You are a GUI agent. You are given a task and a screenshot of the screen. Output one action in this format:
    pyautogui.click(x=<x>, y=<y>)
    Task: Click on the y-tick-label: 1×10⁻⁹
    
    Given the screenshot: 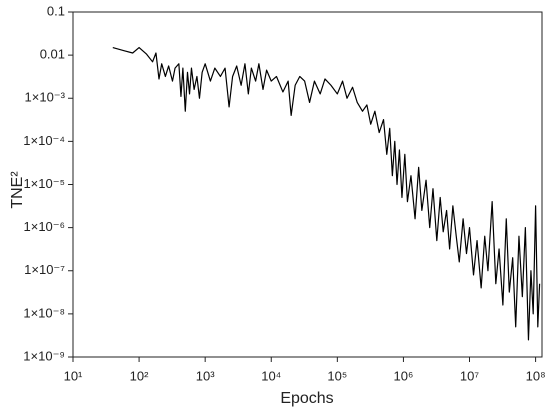 What is the action you would take?
    pyautogui.click(x=44, y=355)
    